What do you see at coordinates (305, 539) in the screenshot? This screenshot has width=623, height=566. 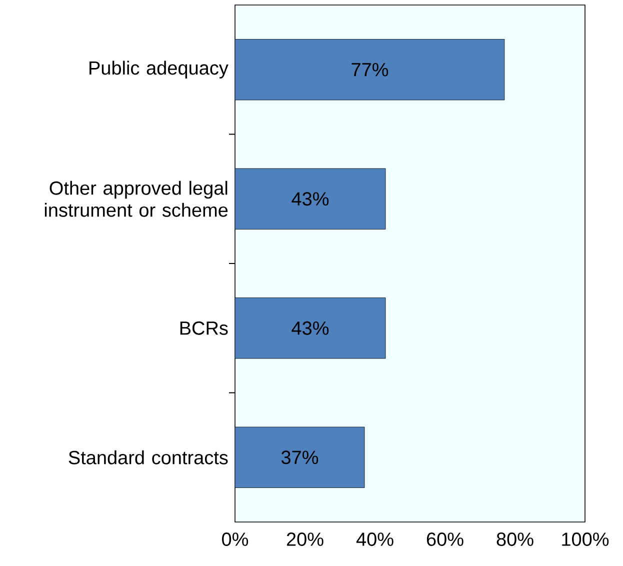 I see `x-tick-label: 20%` at bounding box center [305, 539].